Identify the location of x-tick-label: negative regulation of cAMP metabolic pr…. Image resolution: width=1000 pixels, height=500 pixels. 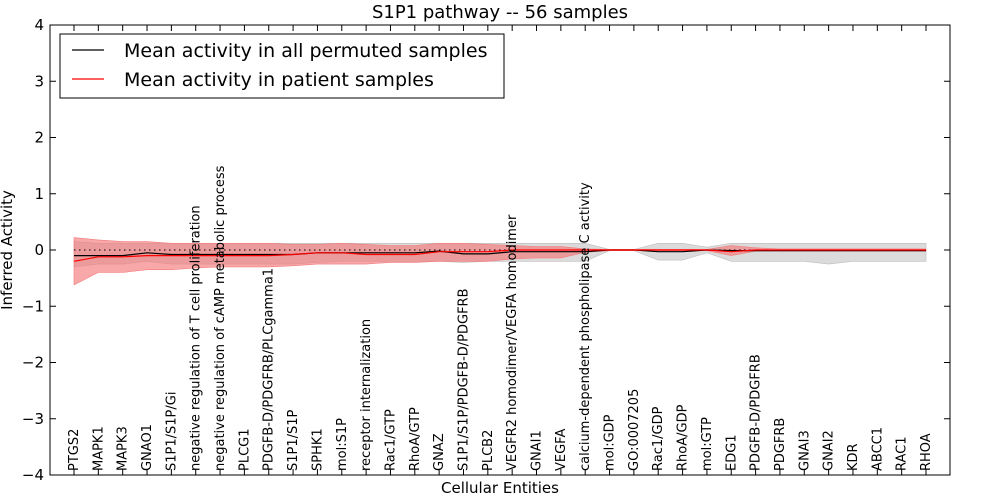
(220, 318).